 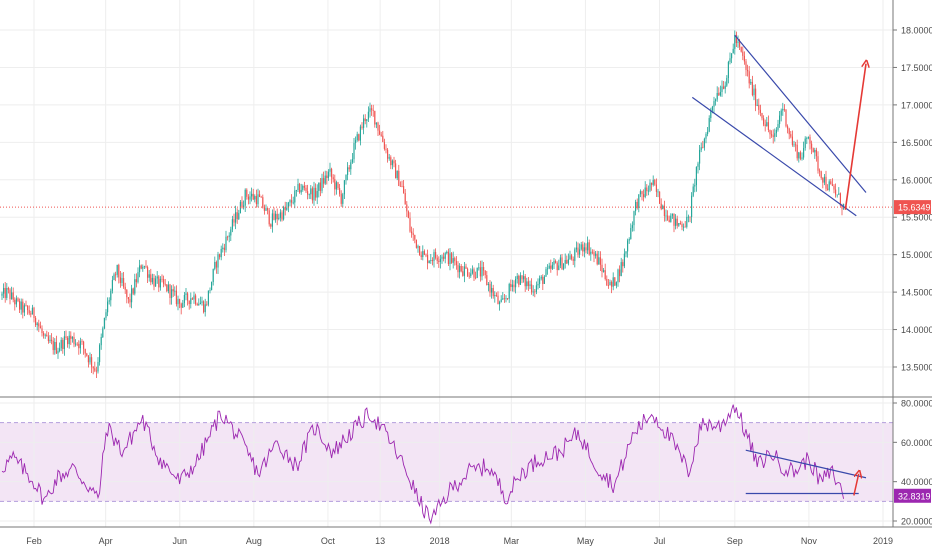 What do you see at coordinates (914, 496) in the screenshot?
I see `rsi-value-label: 32.8319` at bounding box center [914, 496].